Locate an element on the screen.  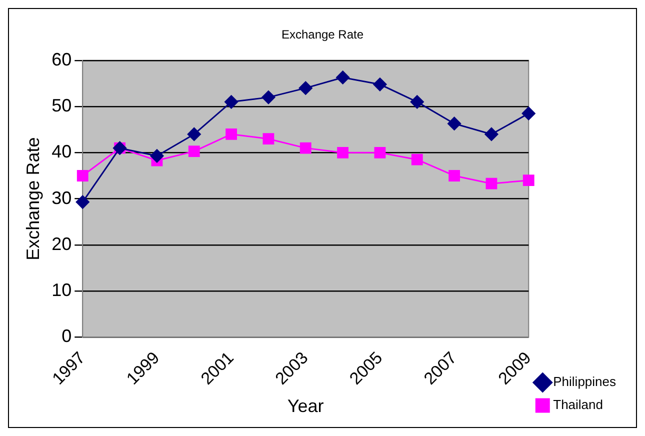
y-axis-title: Exchange Rate is located at coordinates (32, 198).